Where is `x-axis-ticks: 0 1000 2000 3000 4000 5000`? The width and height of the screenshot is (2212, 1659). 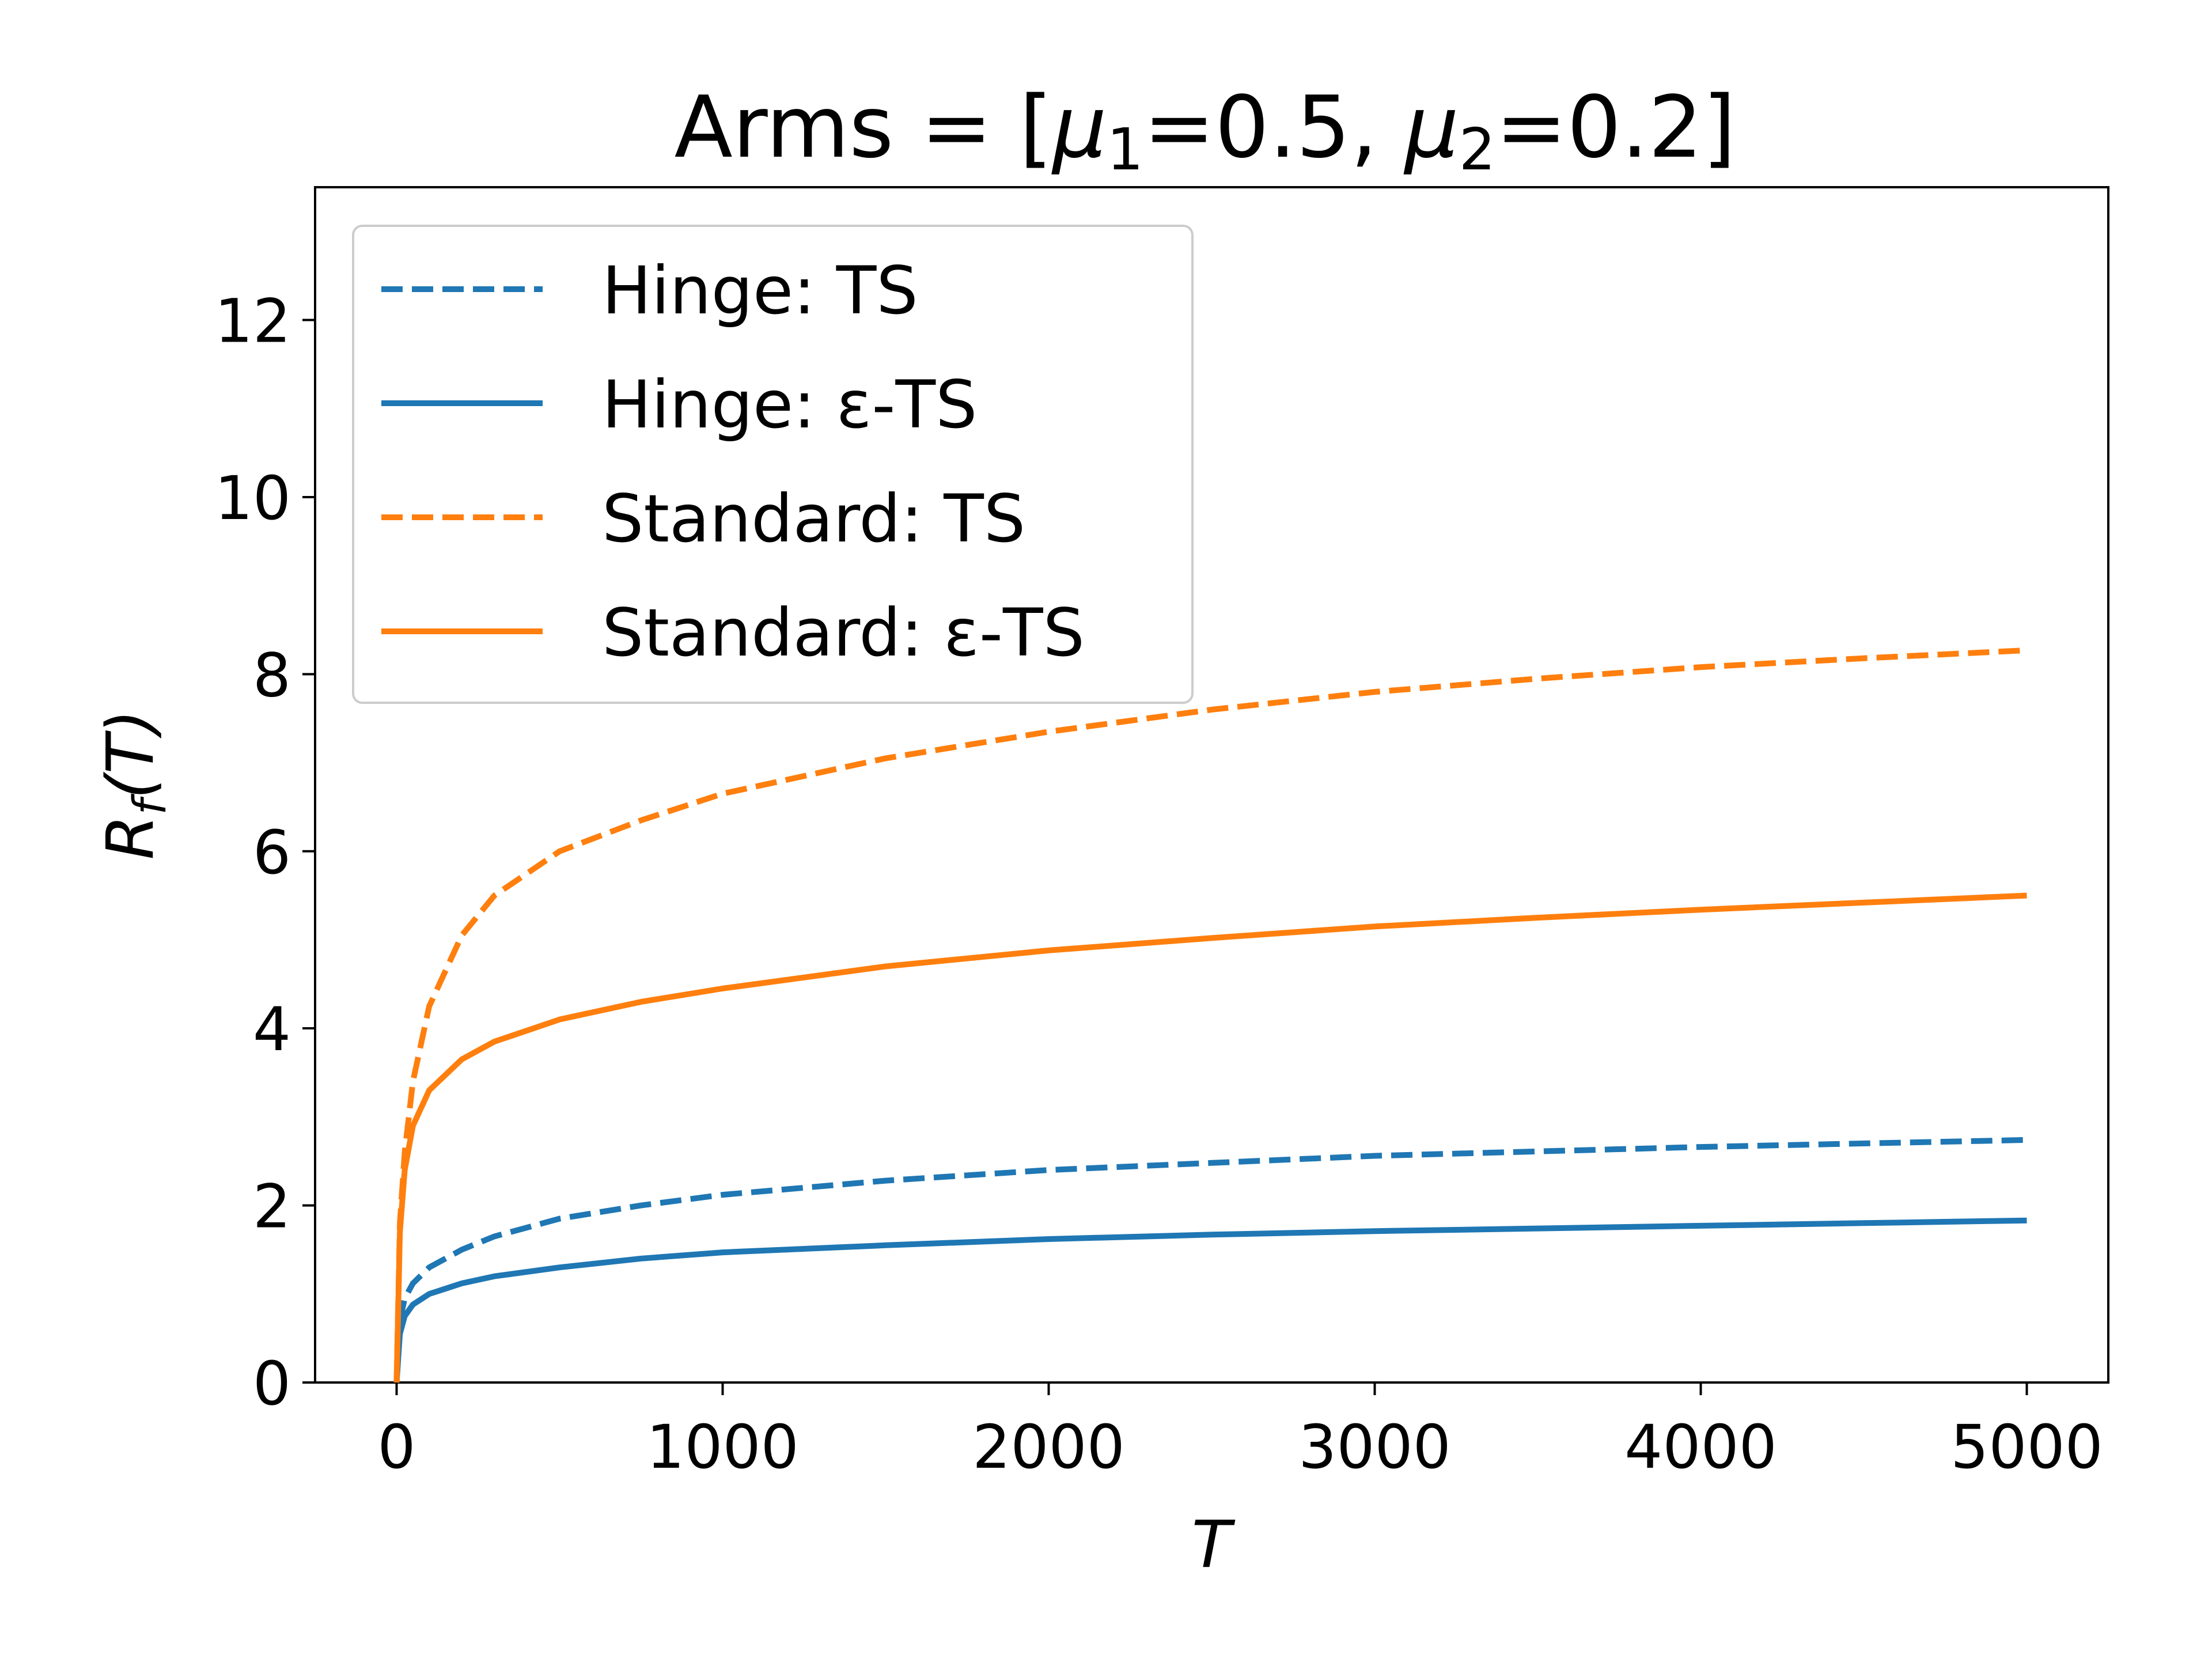
x-axis-ticks: 0 1000 2000 3000 4000 5000 is located at coordinates (1240, 1432).